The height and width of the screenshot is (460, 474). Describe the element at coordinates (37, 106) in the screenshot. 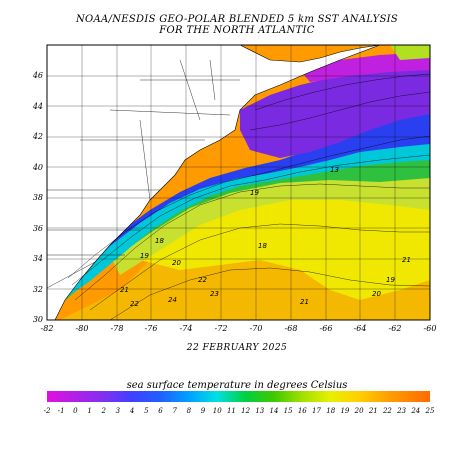

I see `lat-tick-label: 44` at that location.